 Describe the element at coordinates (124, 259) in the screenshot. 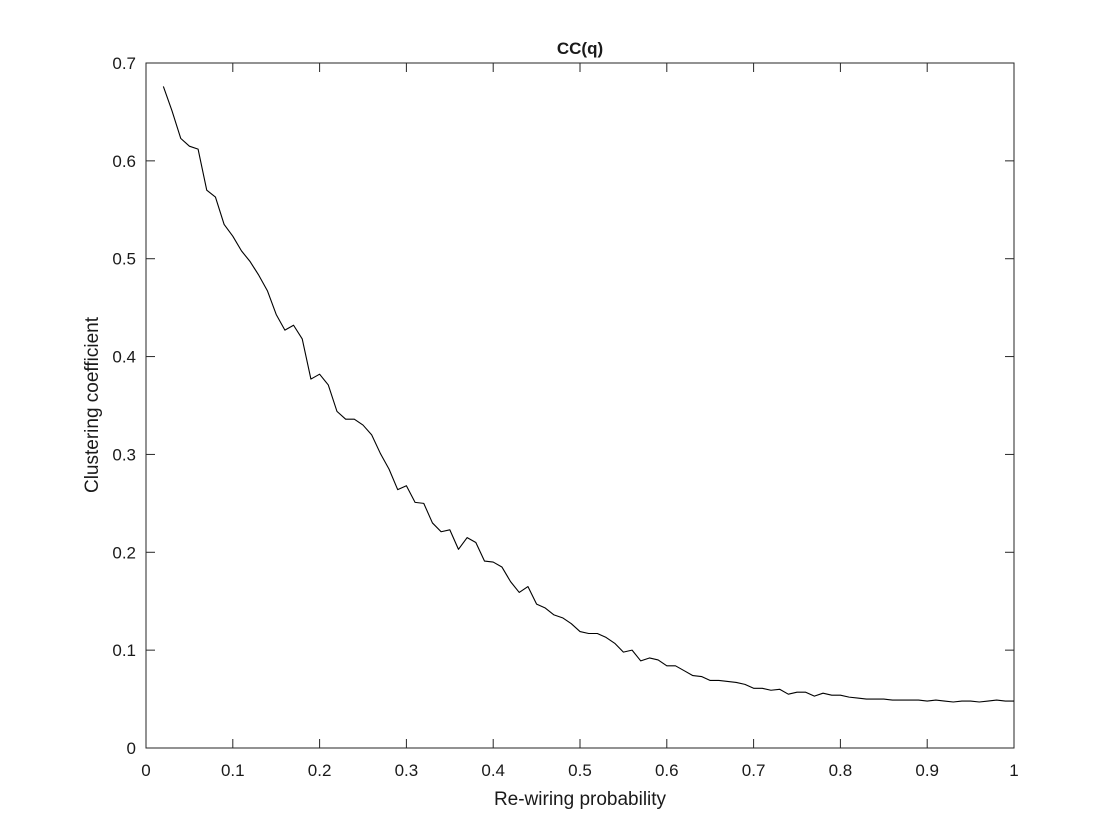

I see `y-tick-label: 0.5` at that location.